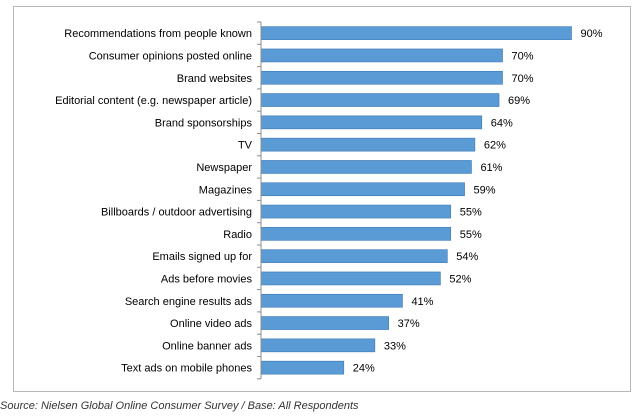 The image size is (644, 417). I want to click on category-label: Newspaper, so click(224, 168).